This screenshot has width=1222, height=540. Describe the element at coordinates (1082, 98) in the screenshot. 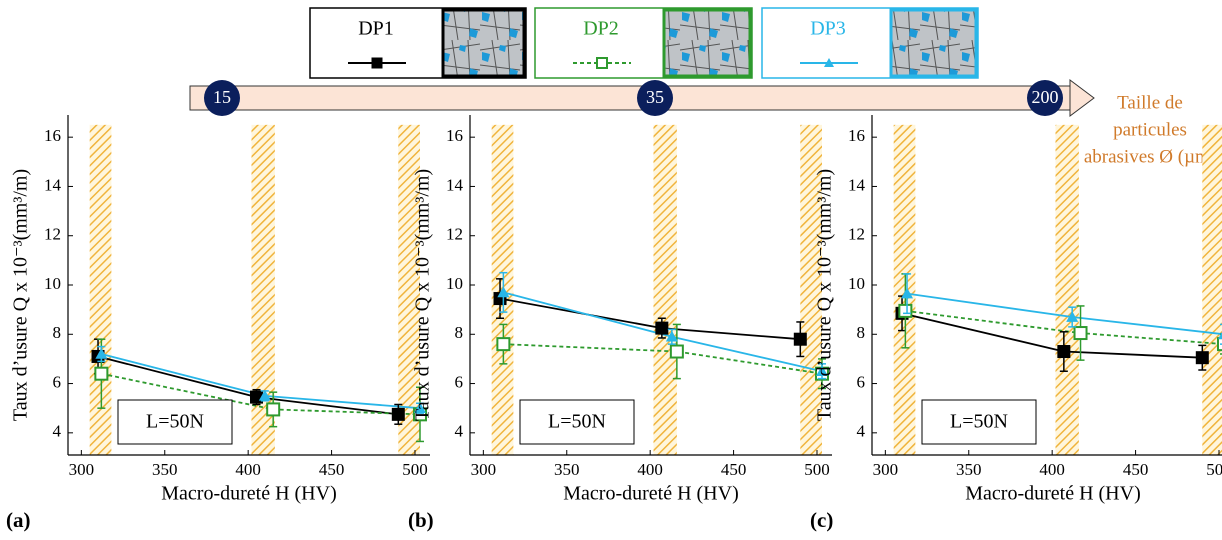

I see `size-arrowhead` at that location.